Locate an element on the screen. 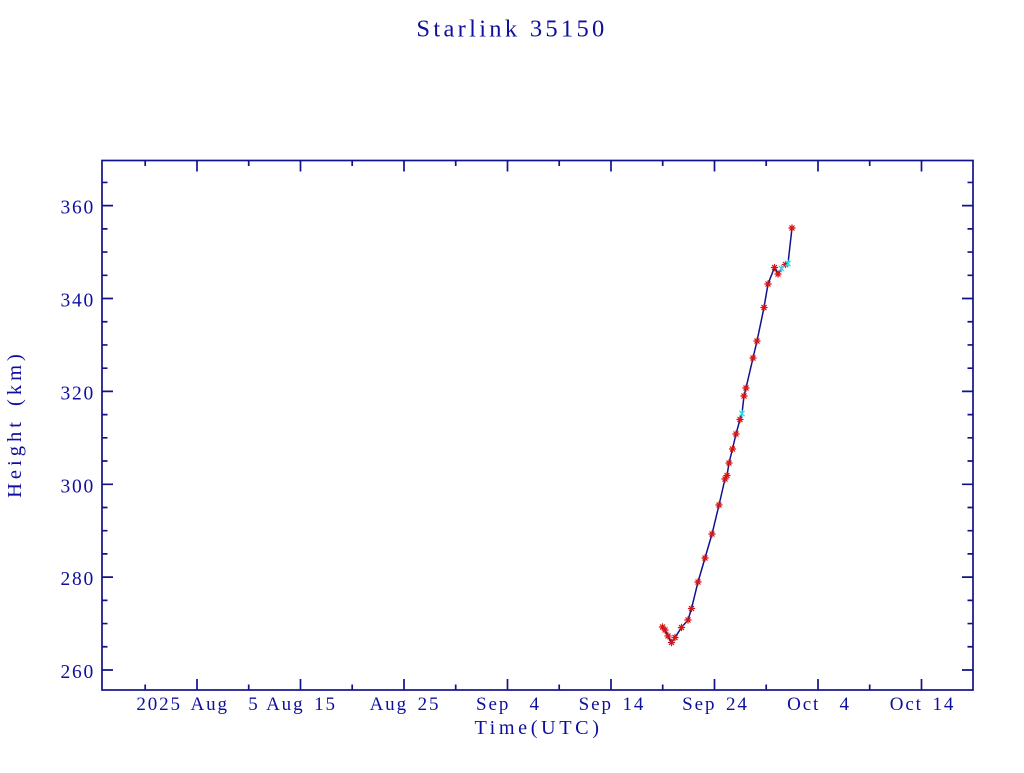 Image resolution: width=1024 pixels, height=773 pixels. svg-text: Sep 24 is located at coordinates (715, 704).